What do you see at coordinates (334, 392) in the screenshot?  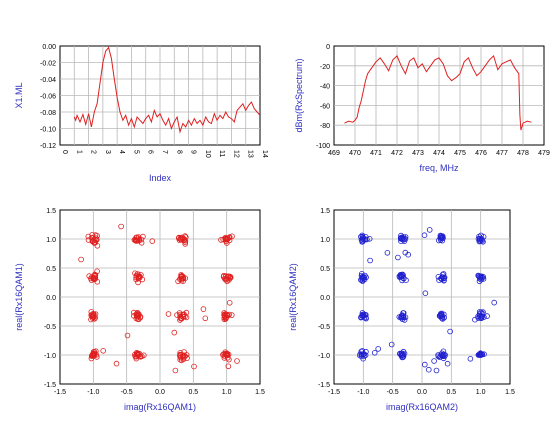 I see `chart4-xtick-label: -1.5` at bounding box center [334, 392].